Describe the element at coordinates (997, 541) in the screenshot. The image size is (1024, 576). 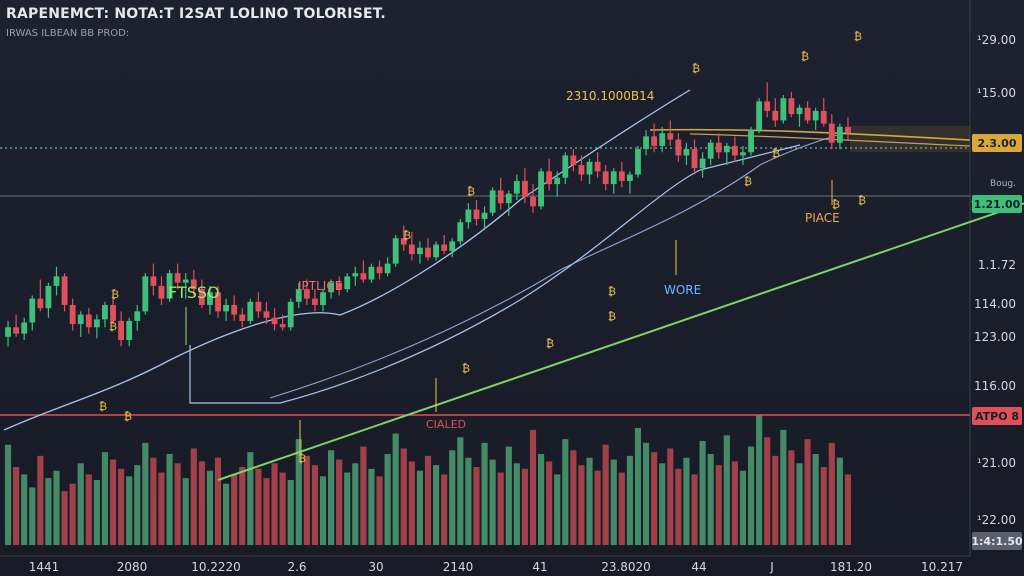
I see `price-badge-label: 1:4:1.50` at that location.